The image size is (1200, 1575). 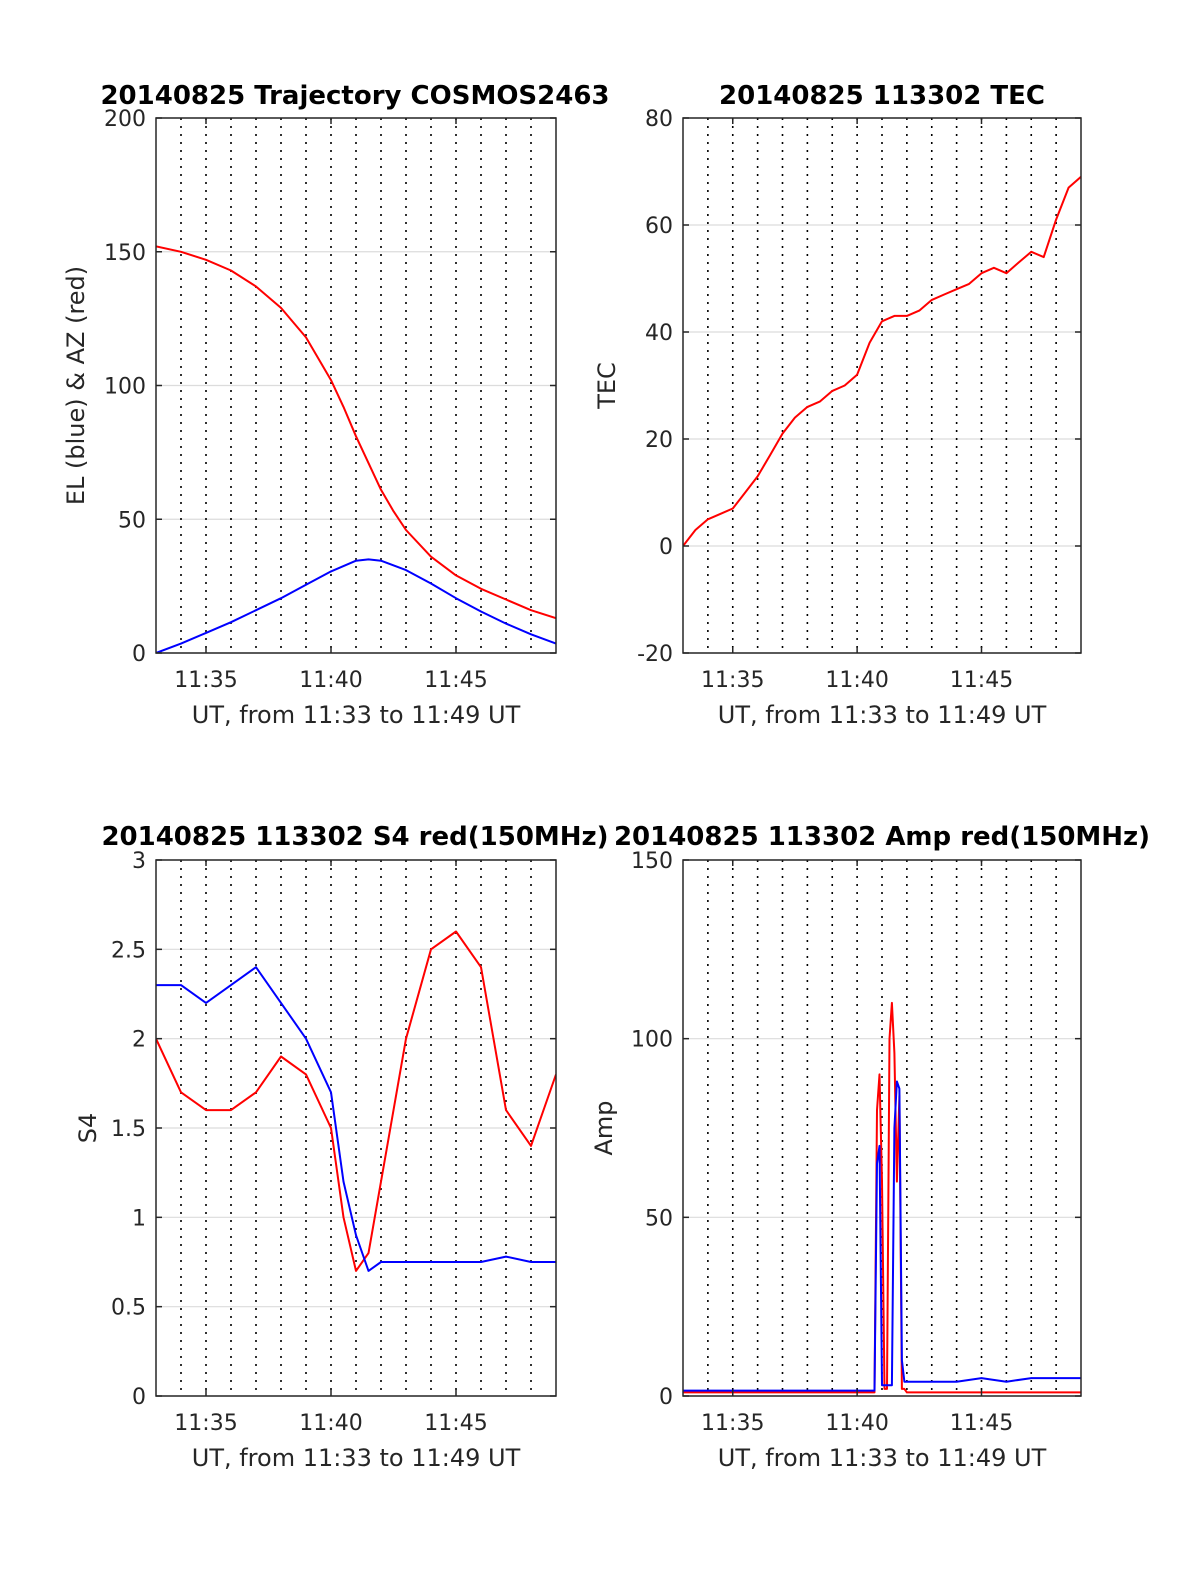 What do you see at coordinates (76, 385) in the screenshot?
I see `y-axis-label: EL (blue) & AZ (red)` at bounding box center [76, 385].